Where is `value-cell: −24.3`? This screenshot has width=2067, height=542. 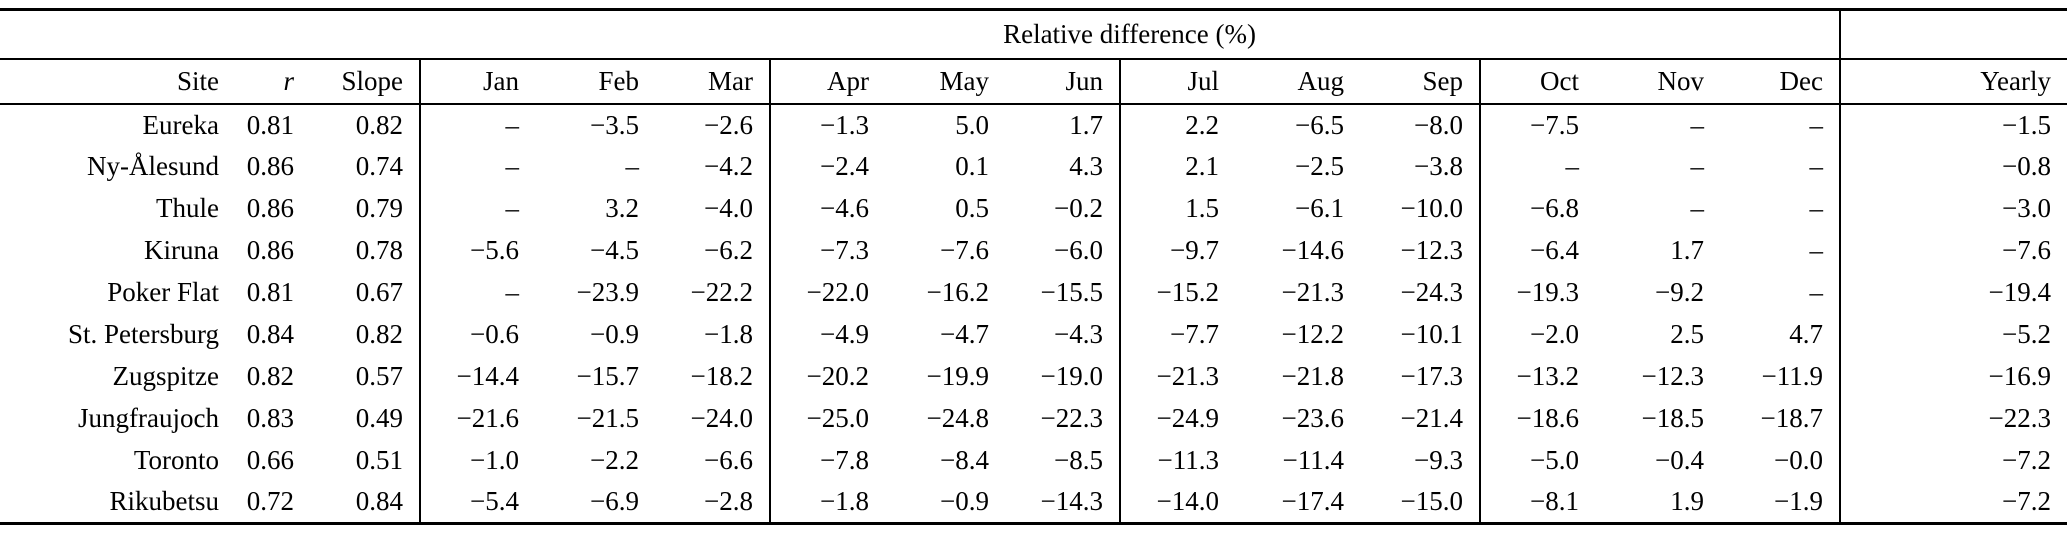 value-cell: −24.3 is located at coordinates (1432, 292).